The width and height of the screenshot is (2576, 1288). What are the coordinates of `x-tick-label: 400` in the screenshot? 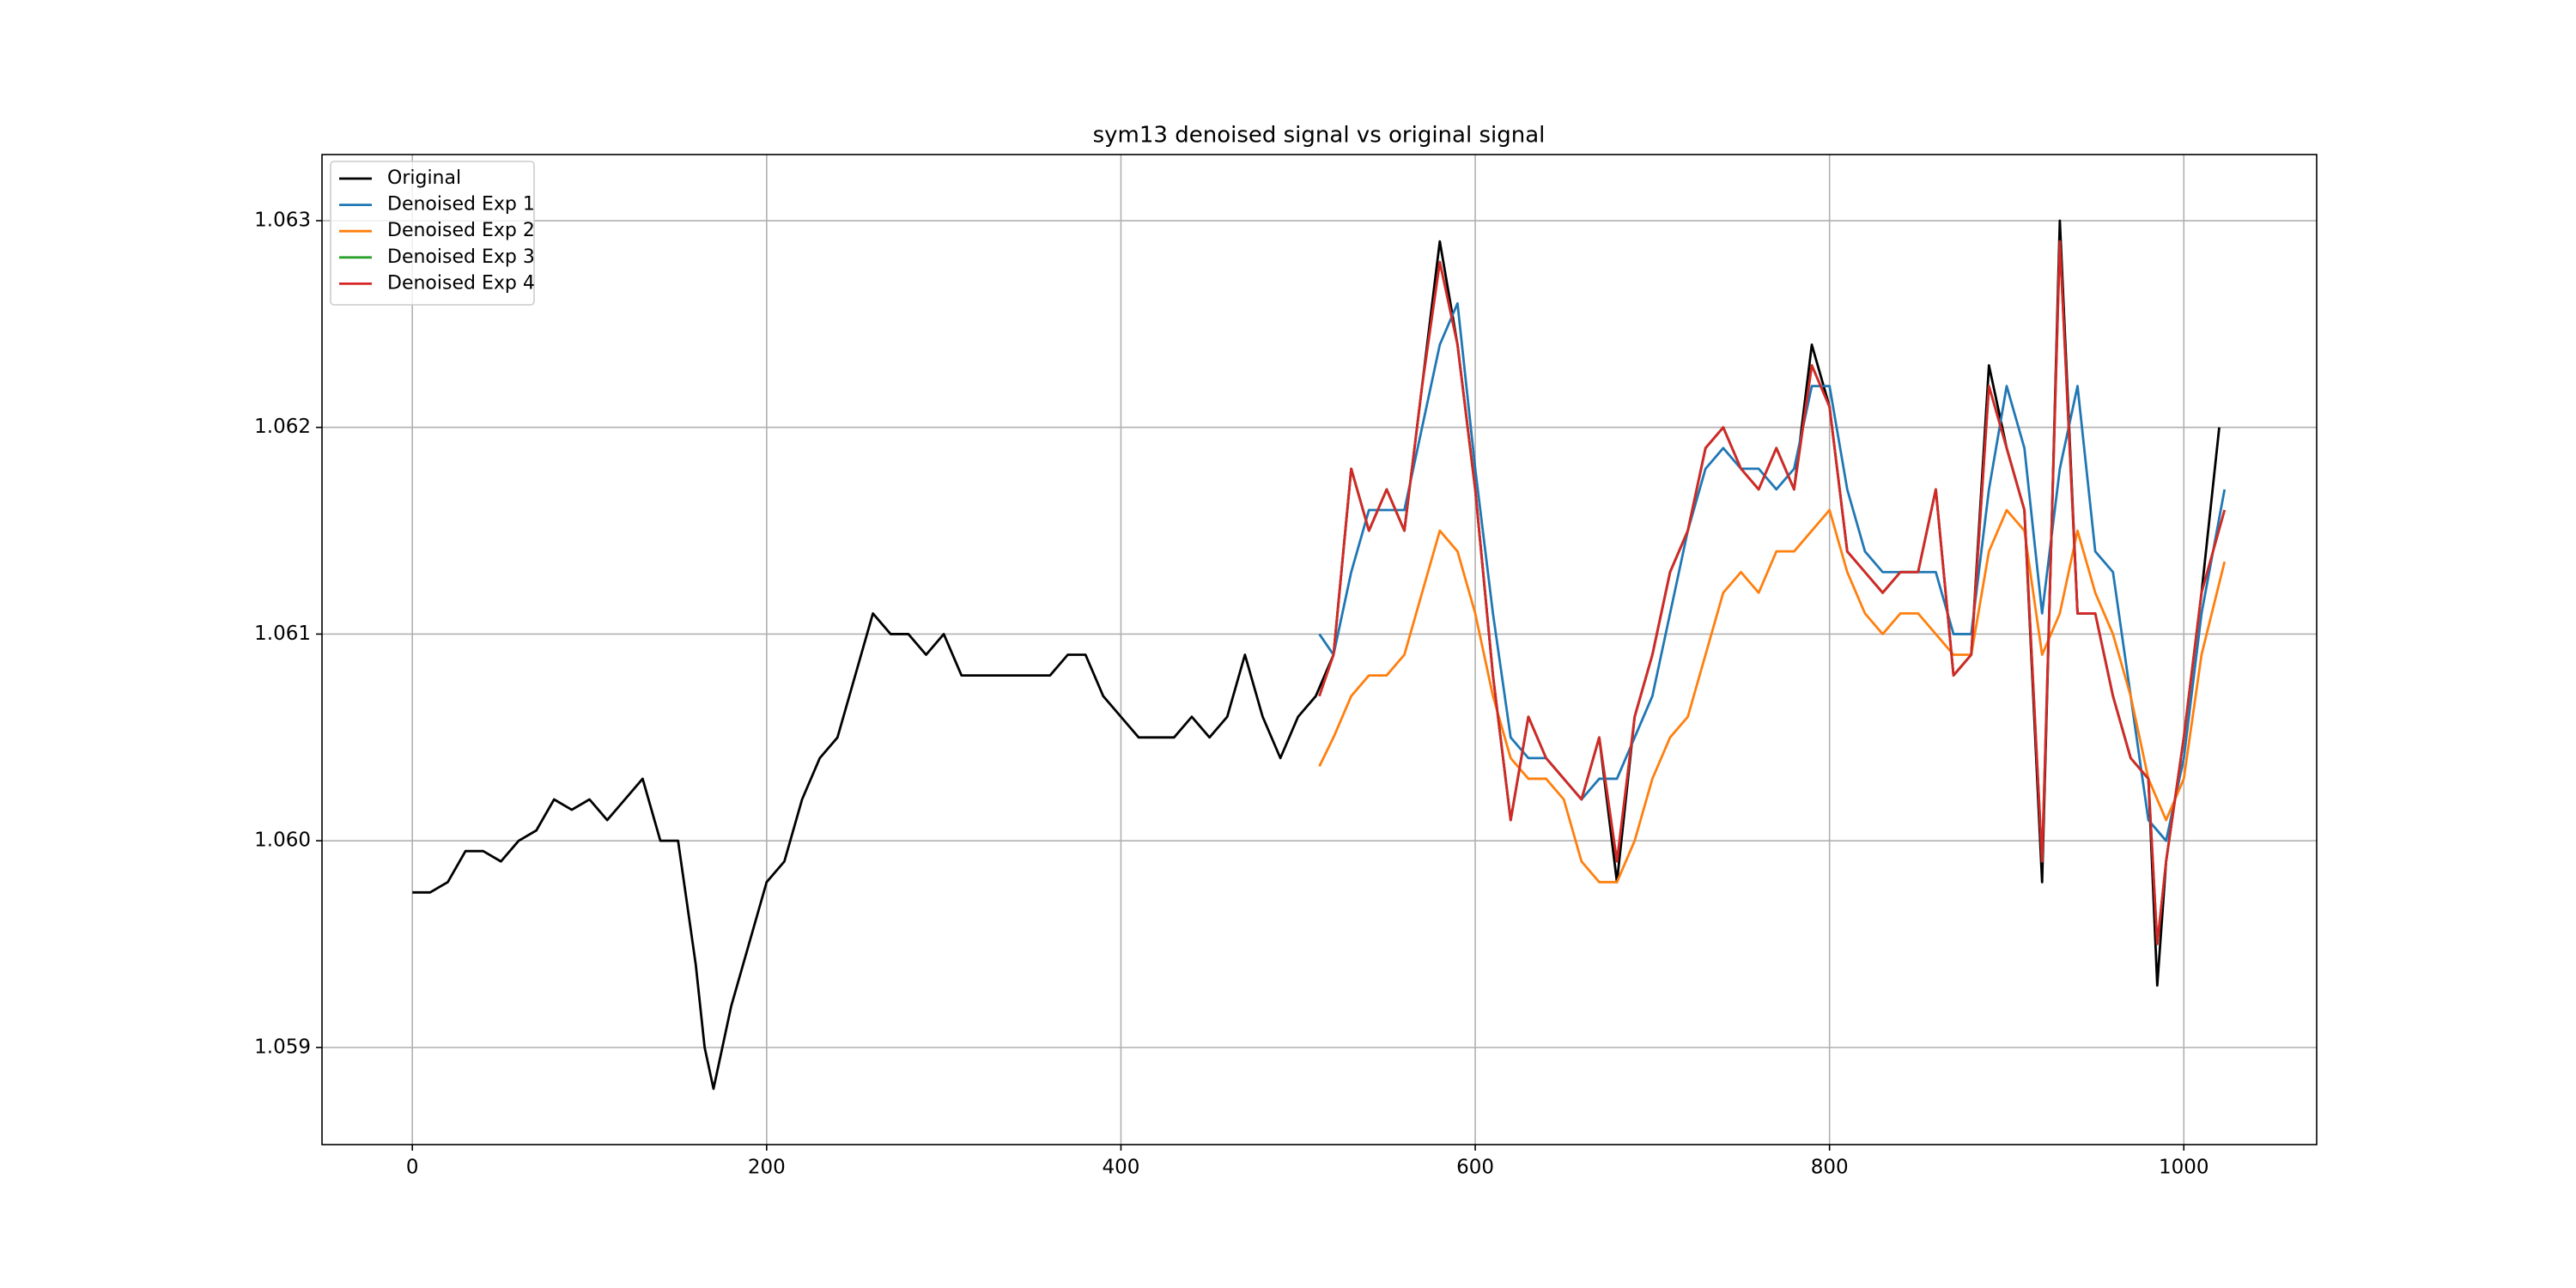 It's located at (1120, 1168).